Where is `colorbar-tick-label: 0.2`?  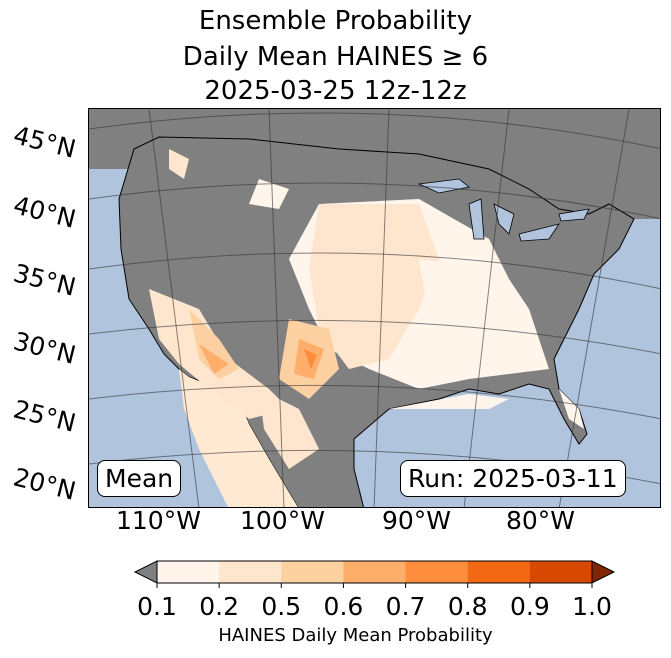 colorbar-tick-label: 0.2 is located at coordinates (219, 606).